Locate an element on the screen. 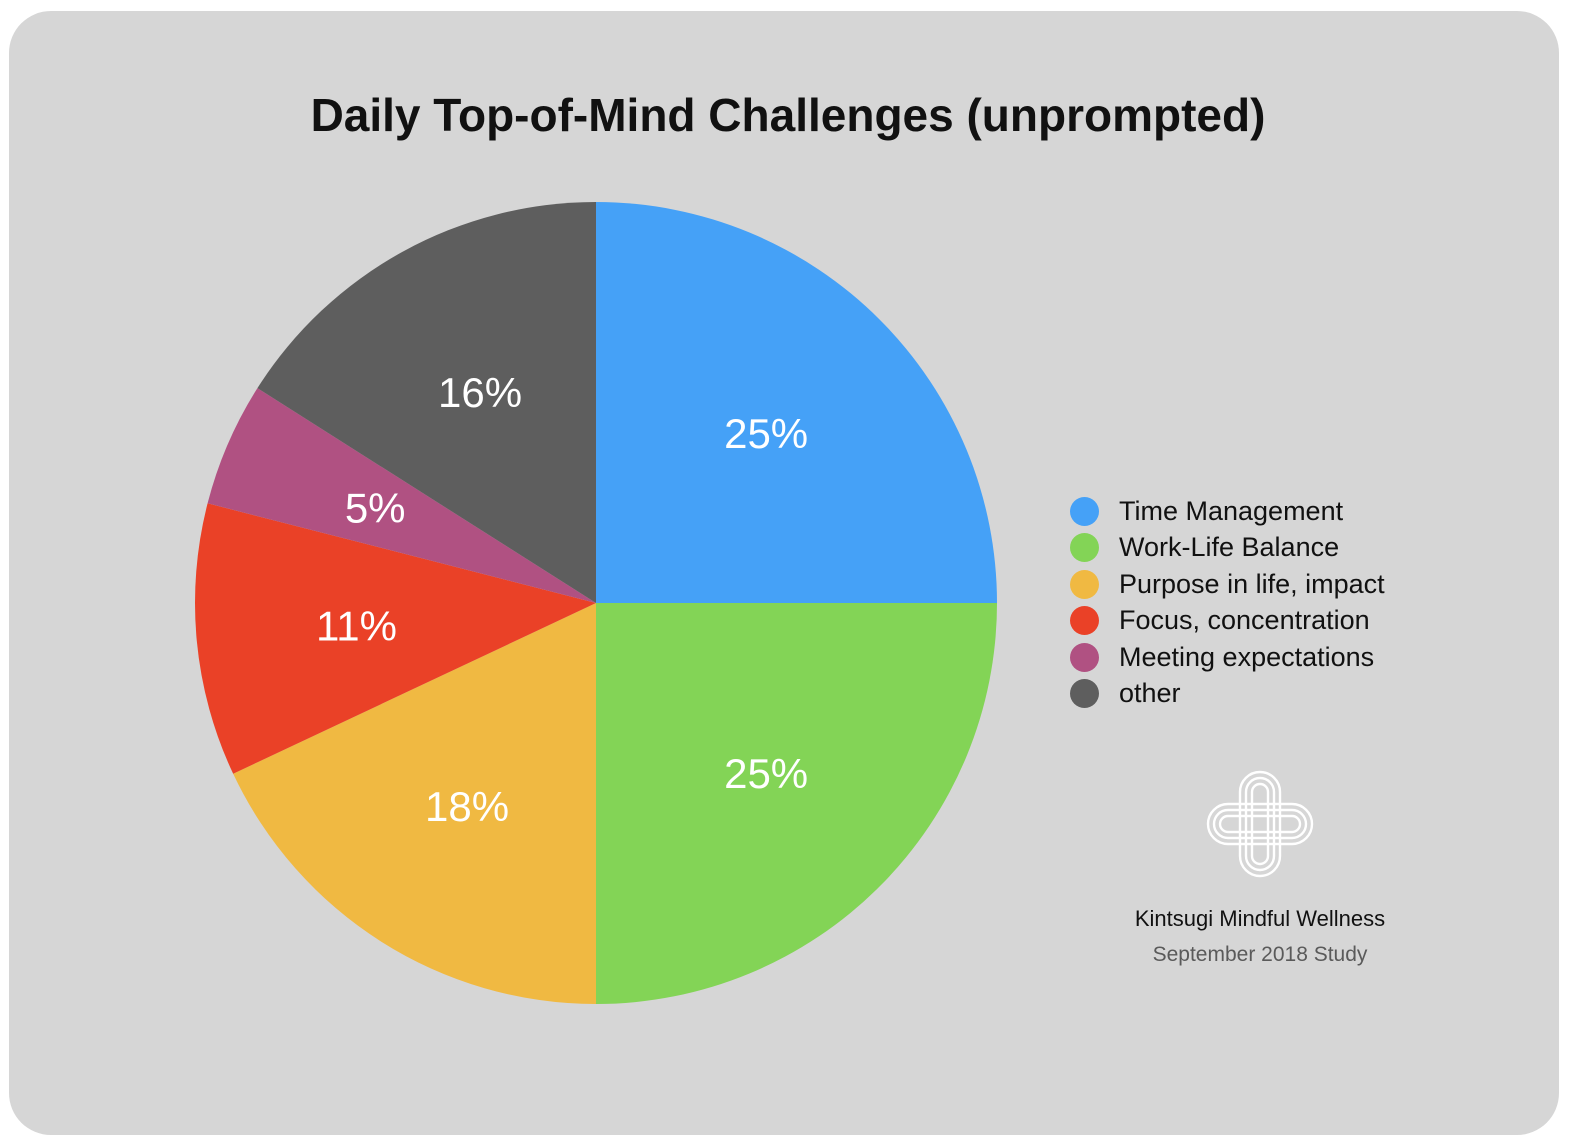  legend-item-2: Work-Life Balance is located at coordinates (1227, 548).